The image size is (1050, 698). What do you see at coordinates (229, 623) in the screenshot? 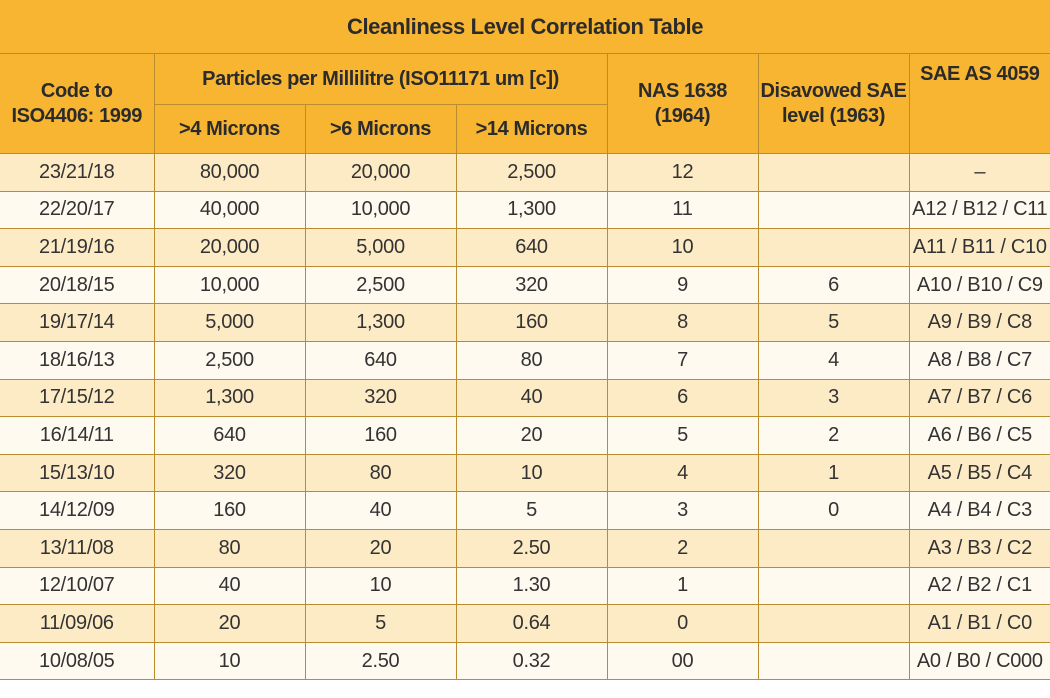
I see `microns-4-cell: 20` at bounding box center [229, 623].